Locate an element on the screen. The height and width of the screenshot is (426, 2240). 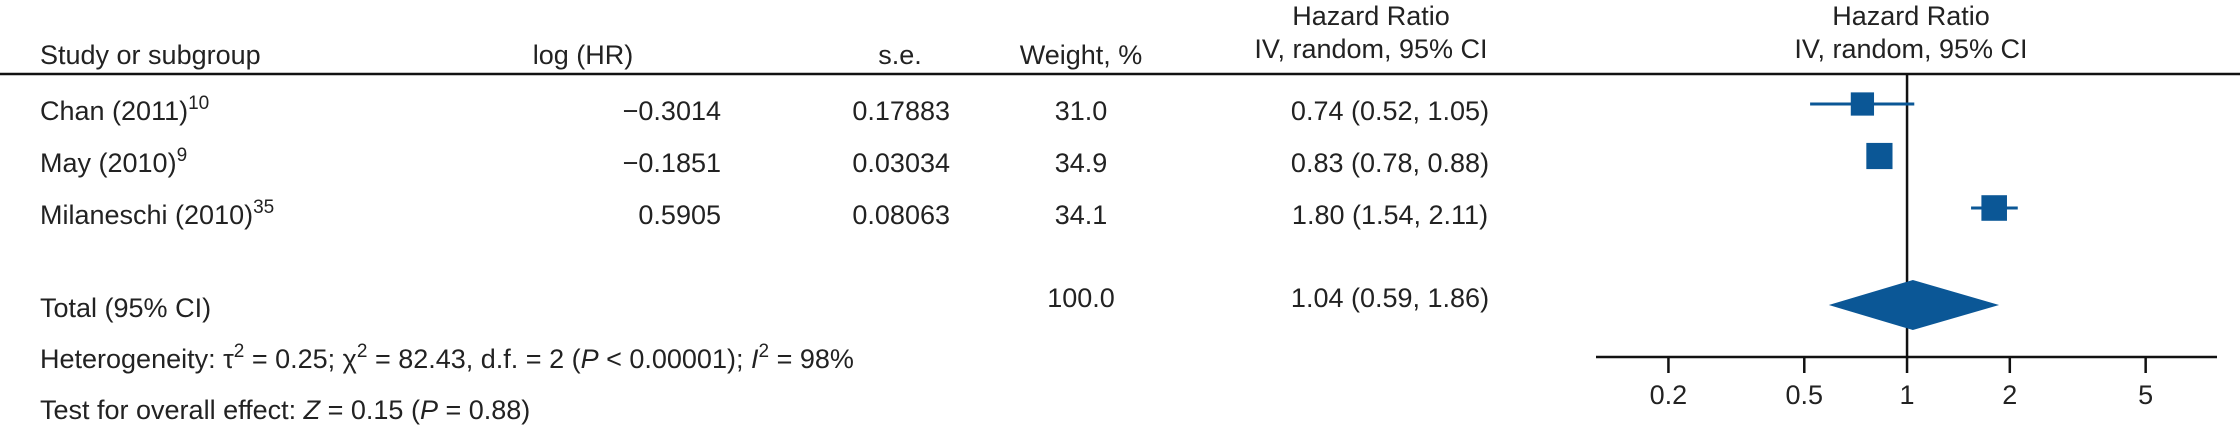
total-weight: 100.0 is located at coordinates (1081, 298).